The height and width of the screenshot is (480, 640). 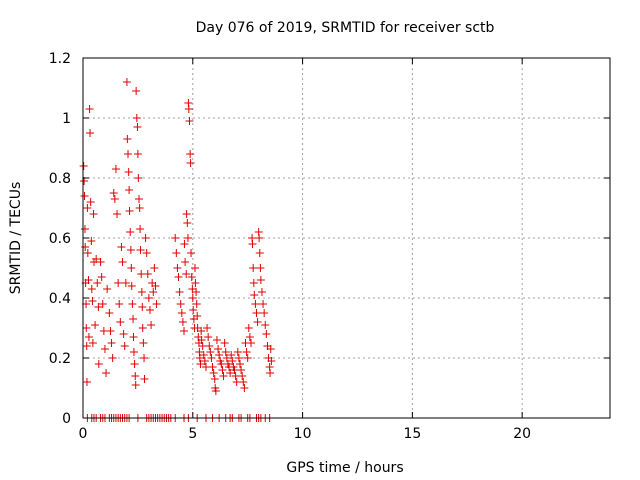 I want to click on x-tick-label: 20, so click(x=522, y=434).